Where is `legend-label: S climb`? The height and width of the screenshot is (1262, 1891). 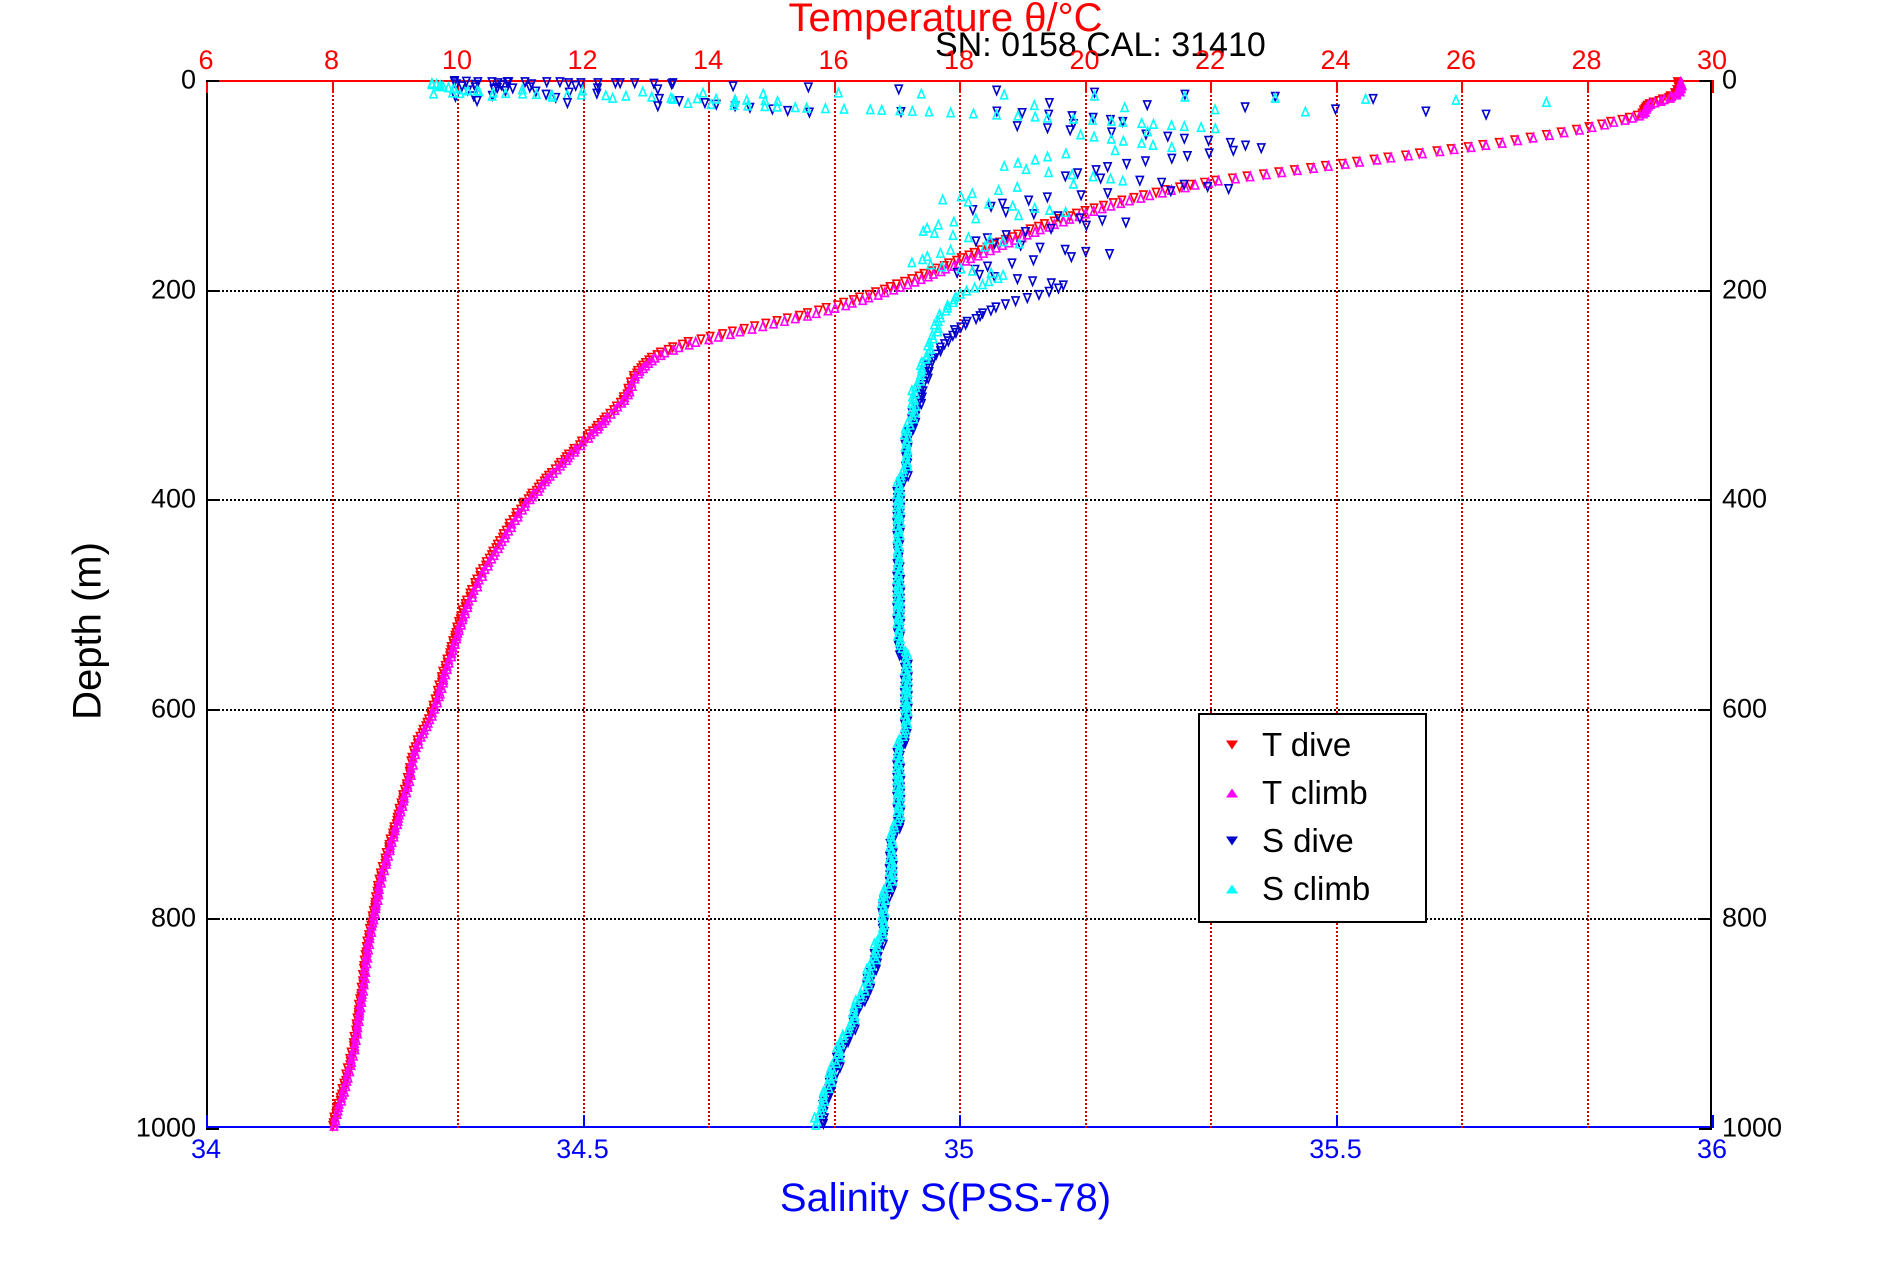
legend-label: S climb is located at coordinates (1316, 888).